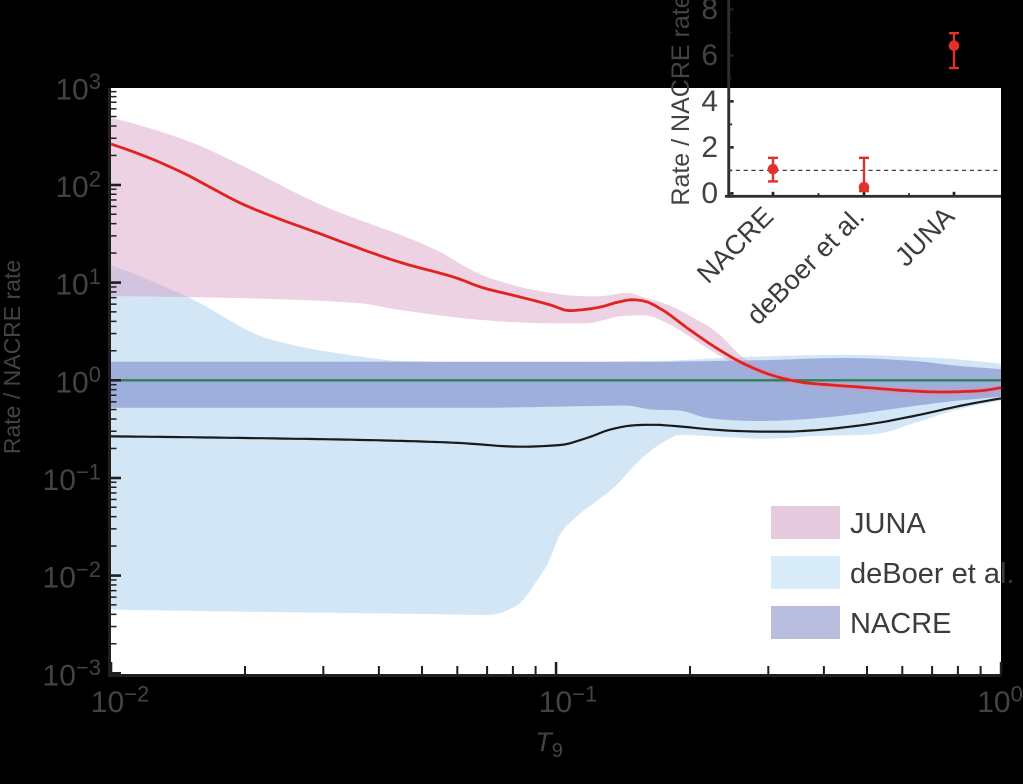  I want to click on svg-text: 0, so click(709, 193).